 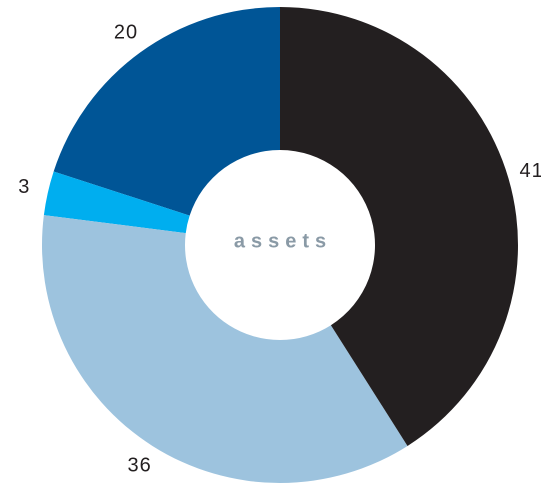 I want to click on value-label: 20, so click(x=126, y=32).